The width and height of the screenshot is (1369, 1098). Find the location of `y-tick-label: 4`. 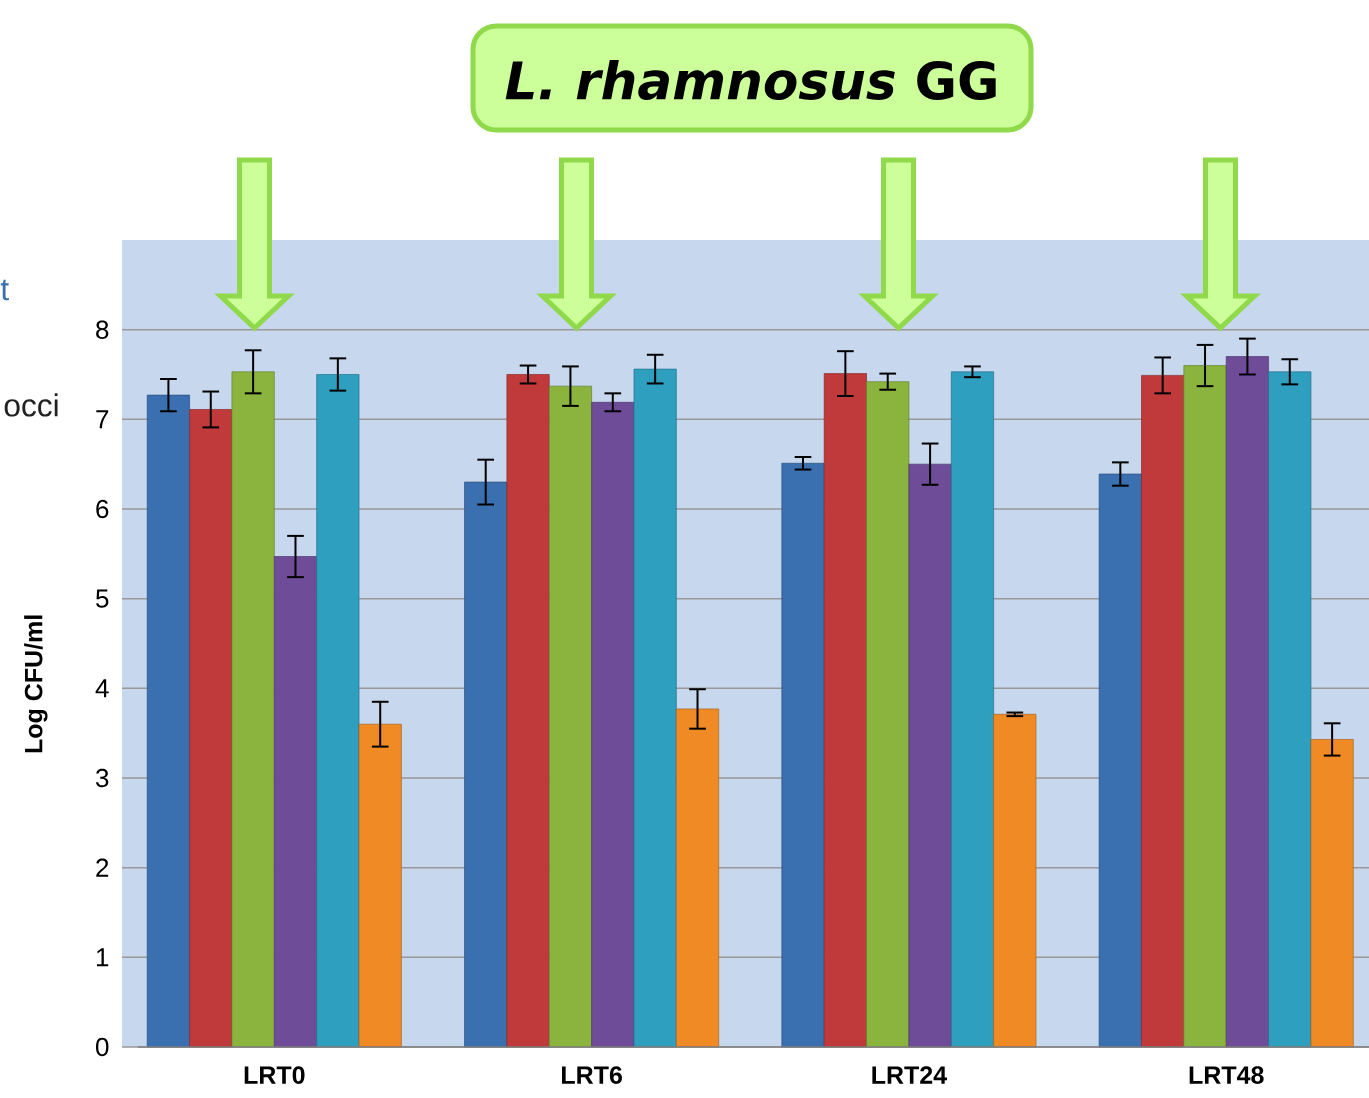

y-tick-label: 4 is located at coordinates (102, 688).